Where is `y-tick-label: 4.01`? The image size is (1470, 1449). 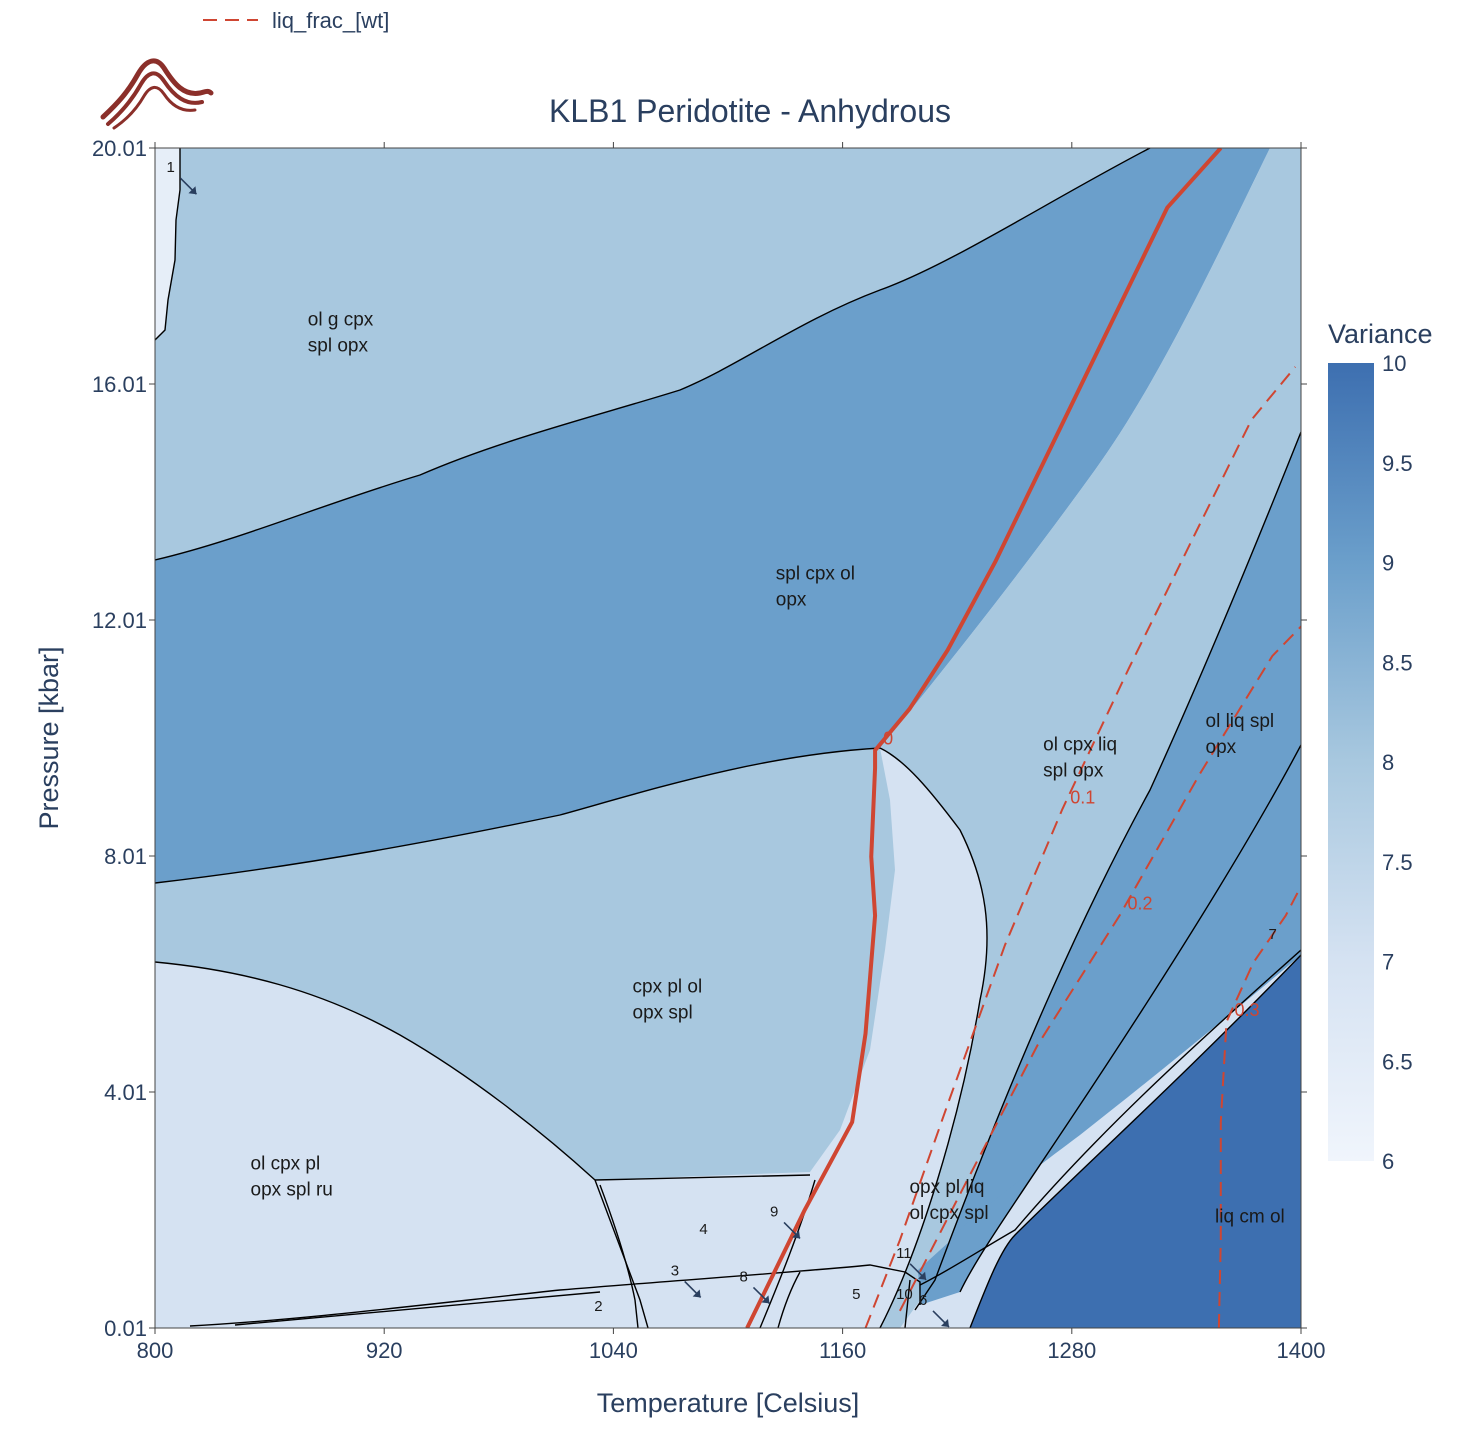
y-tick-label: 4.01 is located at coordinates (125, 1092).